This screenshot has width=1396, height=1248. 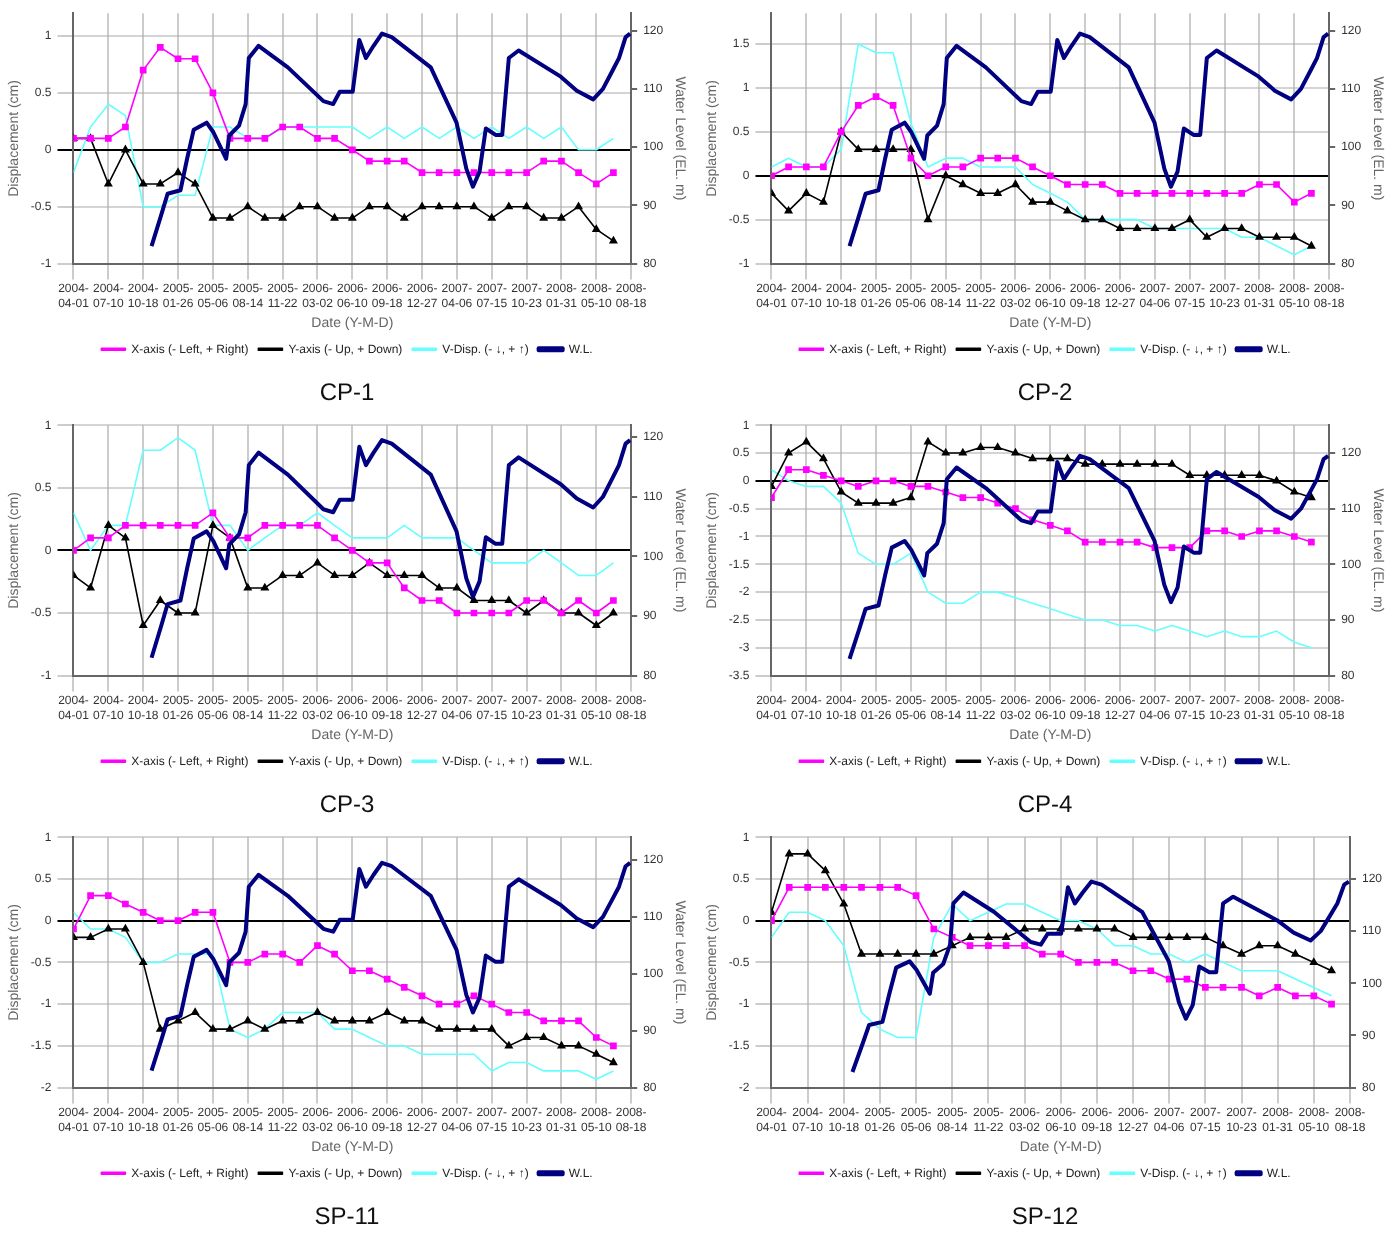 What do you see at coordinates (347, 804) in the screenshot?
I see `text: CP-3` at bounding box center [347, 804].